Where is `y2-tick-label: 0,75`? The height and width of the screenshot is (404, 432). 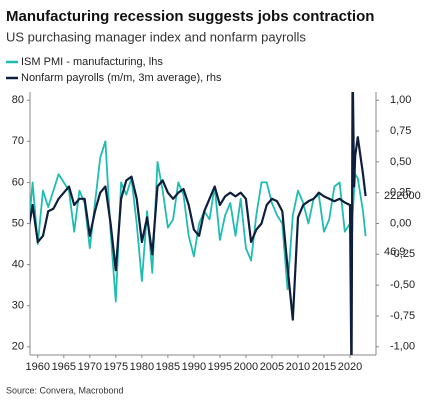 y2-tick-label: 0,75 is located at coordinates (400, 131).